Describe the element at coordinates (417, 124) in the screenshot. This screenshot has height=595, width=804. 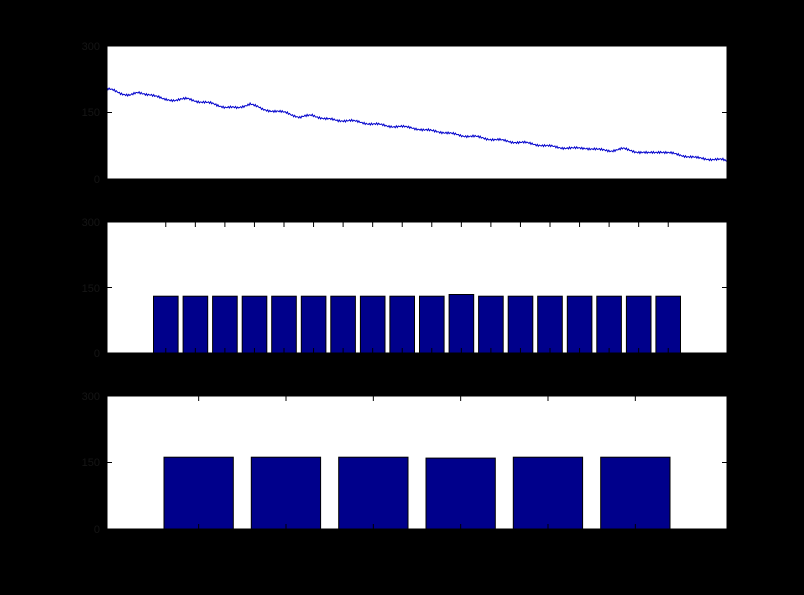
I see `line-series` at that location.